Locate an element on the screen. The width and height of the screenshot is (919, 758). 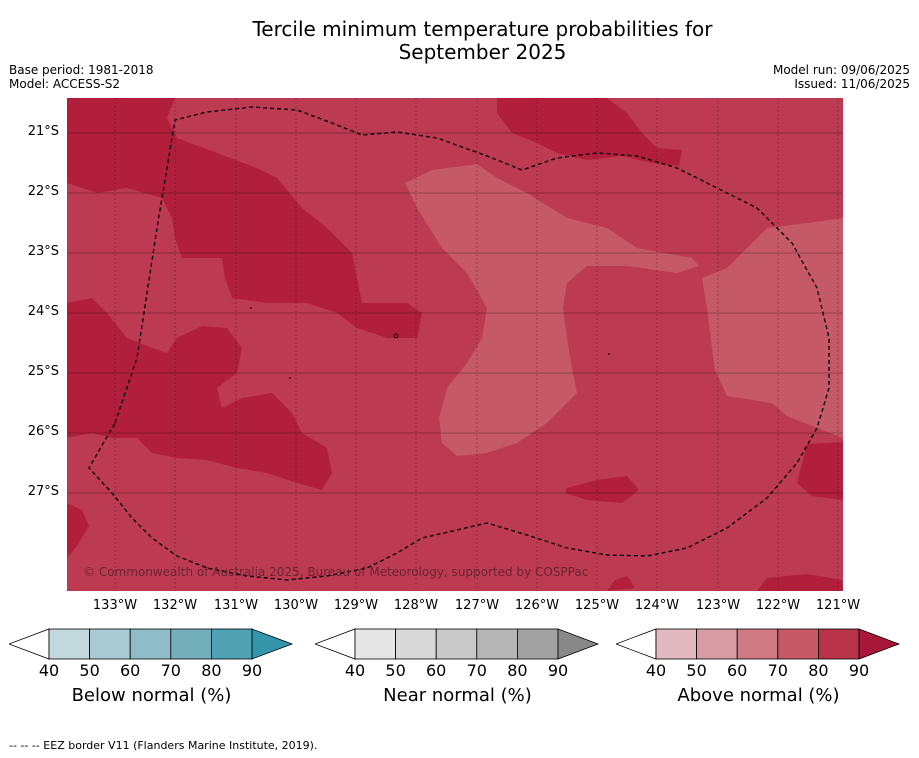
high-prob-region-nw is located at coordinates (244, 218).